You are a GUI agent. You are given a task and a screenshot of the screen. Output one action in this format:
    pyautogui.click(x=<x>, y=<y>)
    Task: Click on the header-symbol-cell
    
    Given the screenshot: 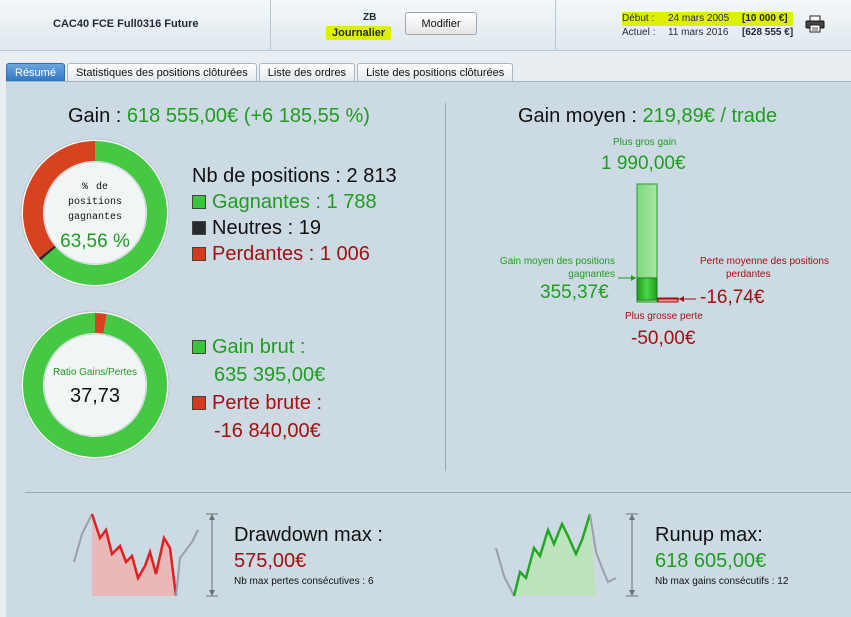 What is the action you would take?
    pyautogui.click(x=413, y=25)
    